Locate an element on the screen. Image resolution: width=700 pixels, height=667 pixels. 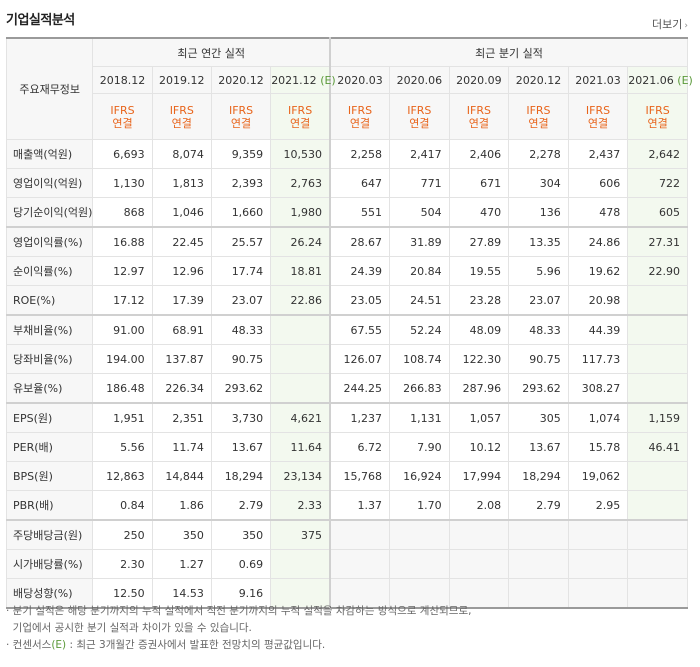
row-label: 유보율(%) is located at coordinates (49, 388).